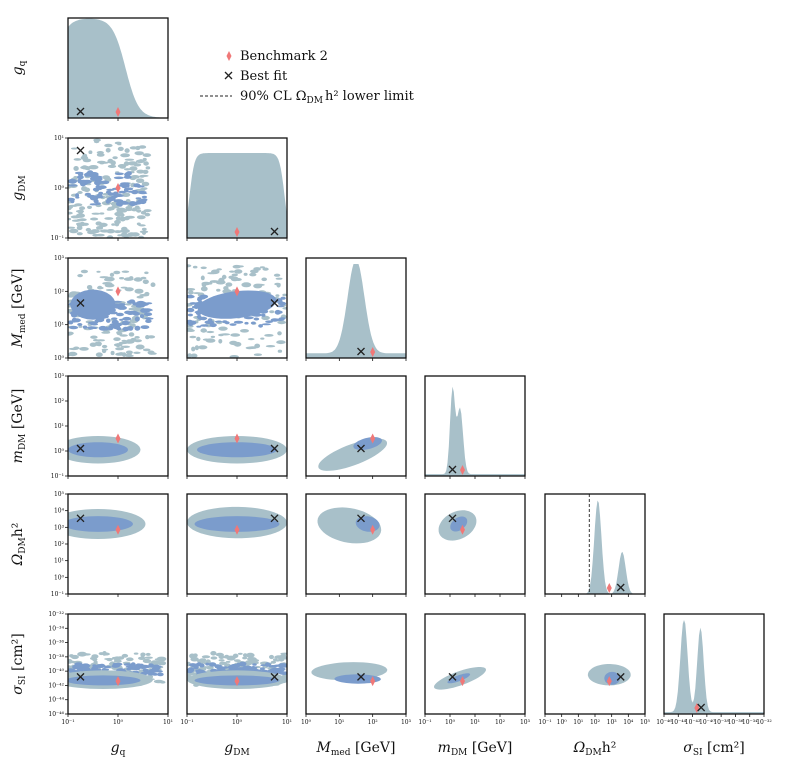  What do you see at coordinates (356, 309) in the screenshot?
I see `panel-Mmed` at bounding box center [356, 309].